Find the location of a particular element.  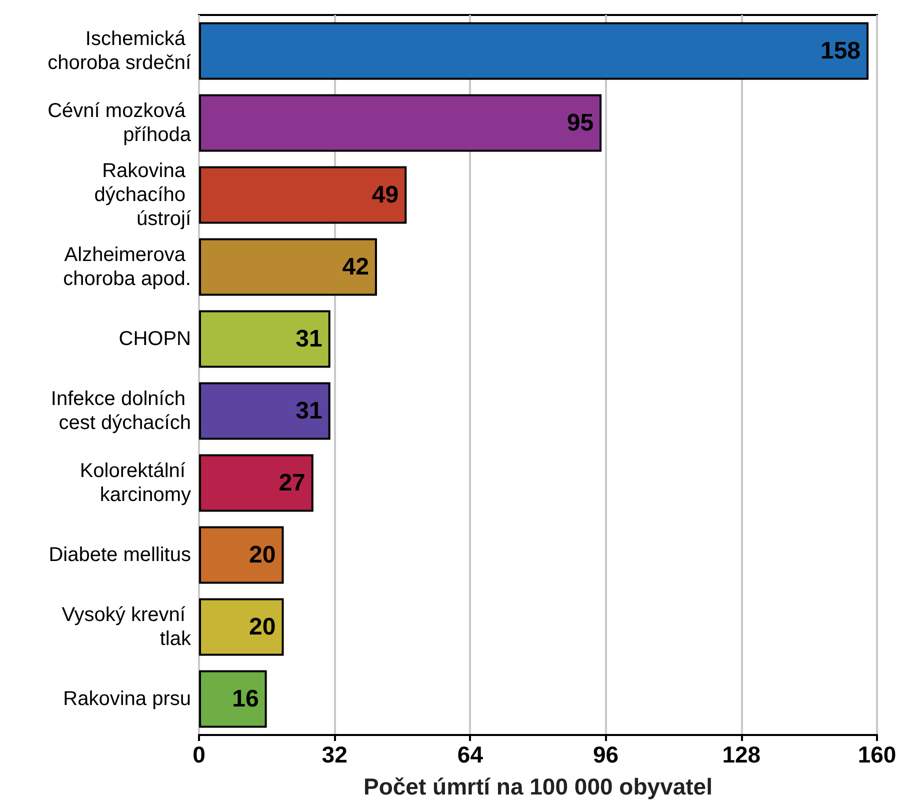

y-tick-label: Kolorektální karcinomy is located at coordinates (135, 483).